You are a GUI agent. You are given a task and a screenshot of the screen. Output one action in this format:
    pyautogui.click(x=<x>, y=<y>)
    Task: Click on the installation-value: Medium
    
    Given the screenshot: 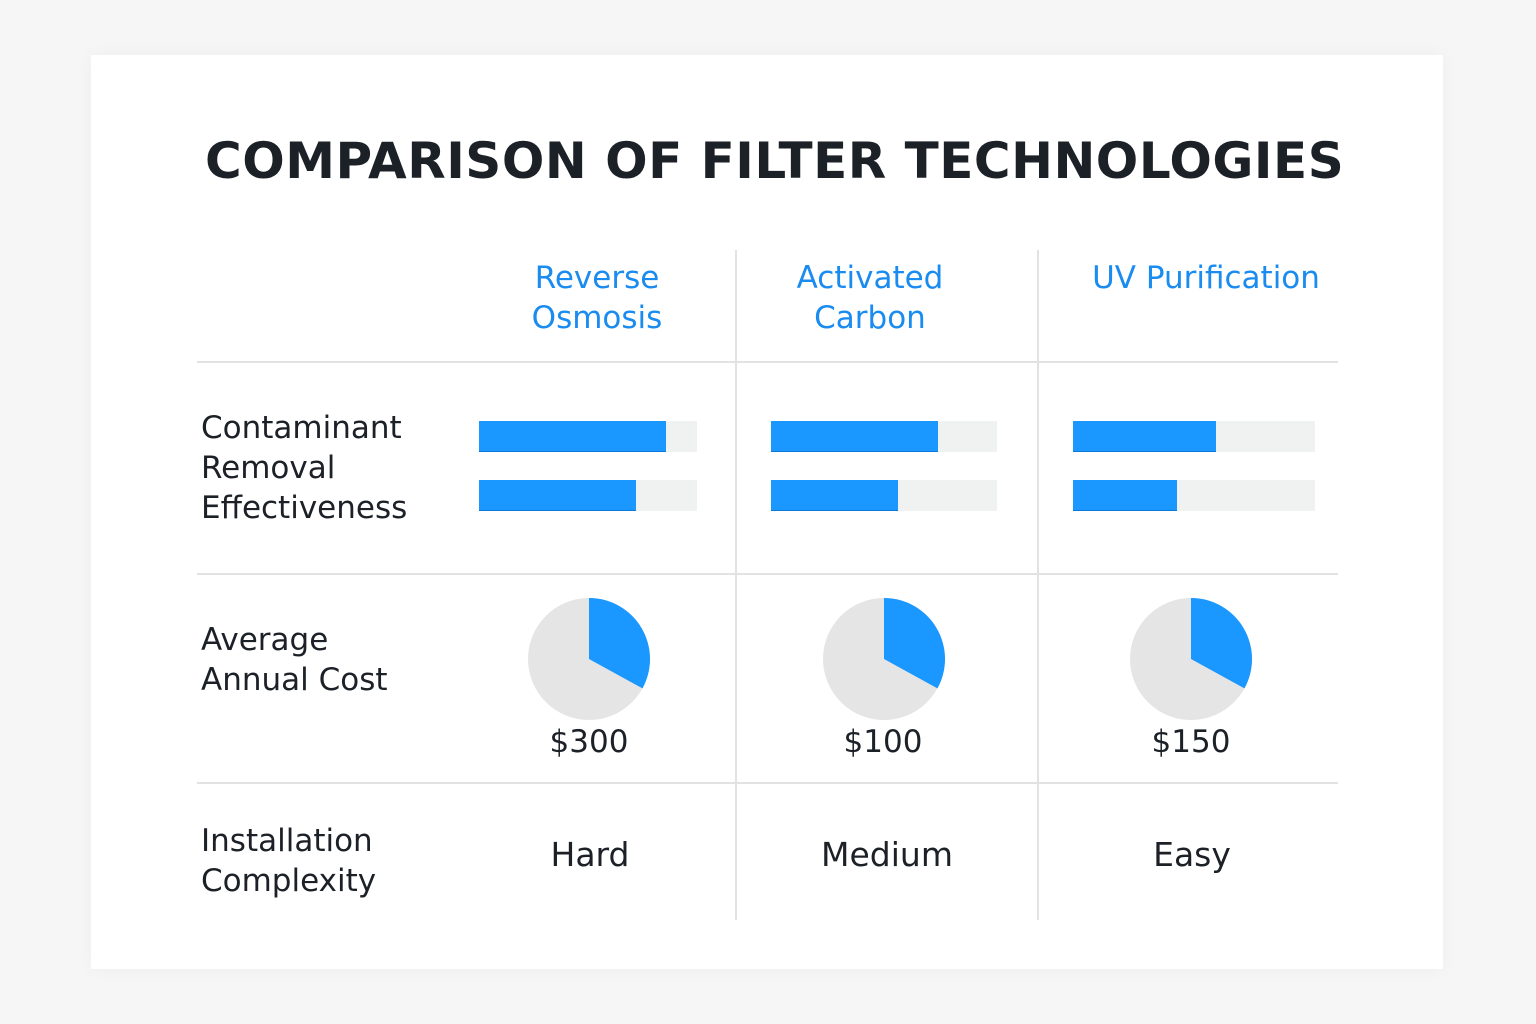 What is the action you would take?
    pyautogui.click(x=887, y=854)
    